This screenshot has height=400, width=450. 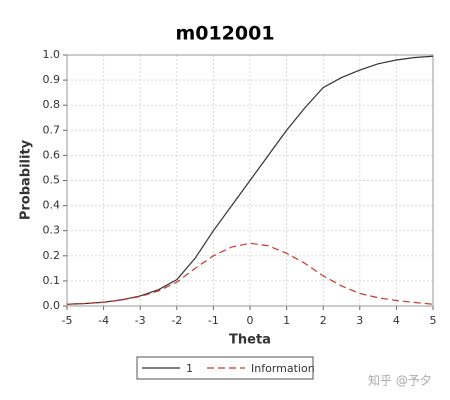 I want to click on x-tick-label: 4, so click(x=396, y=320).